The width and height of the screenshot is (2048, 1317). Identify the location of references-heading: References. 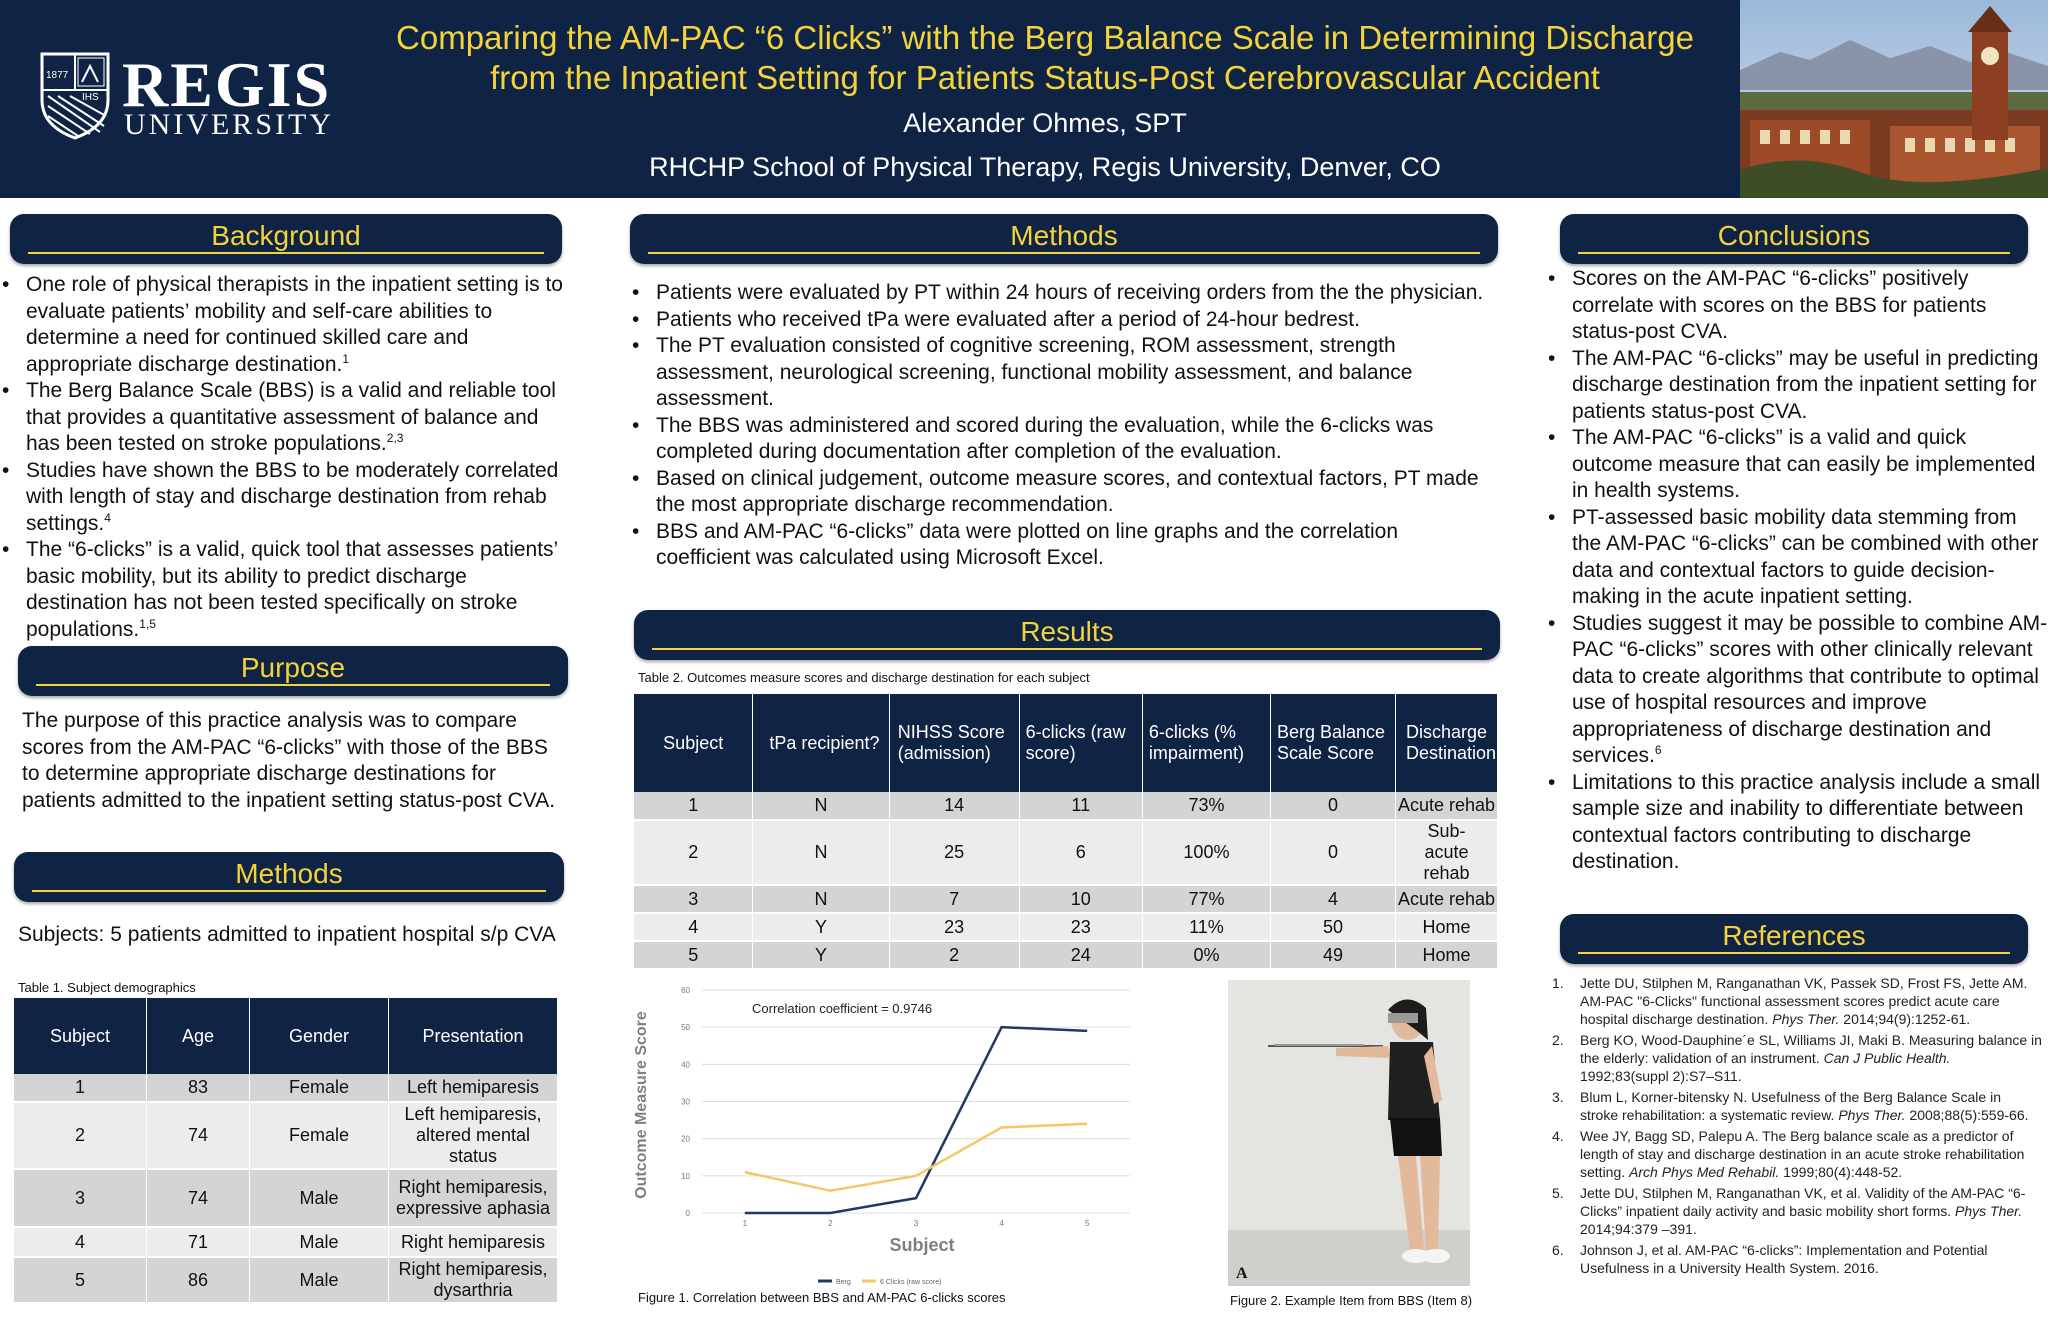
(1794, 939).